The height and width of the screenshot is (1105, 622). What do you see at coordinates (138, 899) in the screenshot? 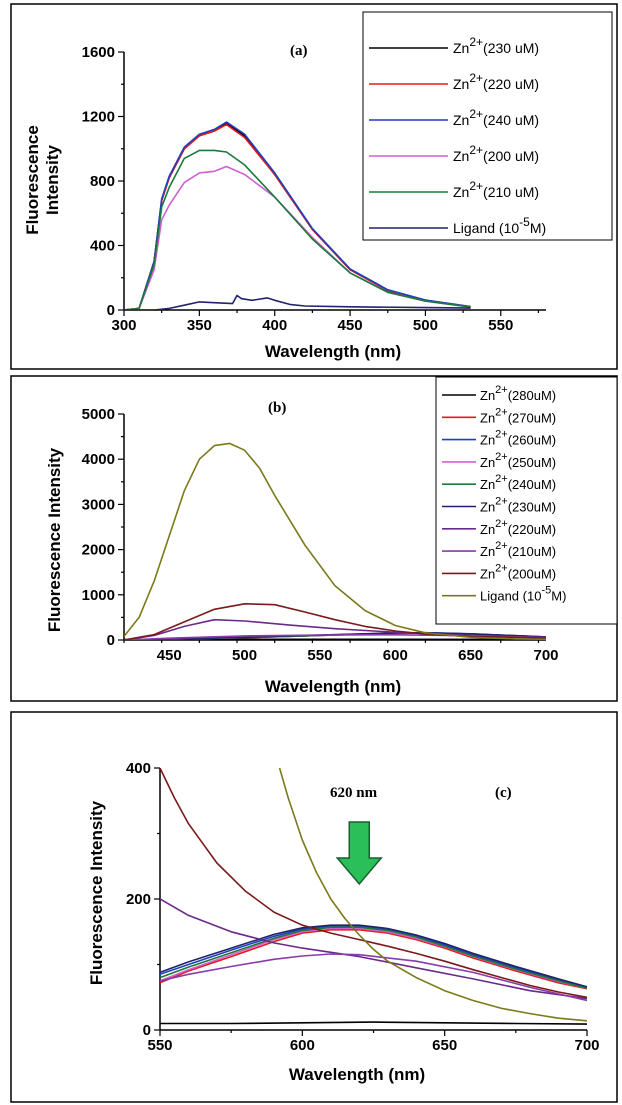
I see `y-tick-label: 200` at bounding box center [138, 899].